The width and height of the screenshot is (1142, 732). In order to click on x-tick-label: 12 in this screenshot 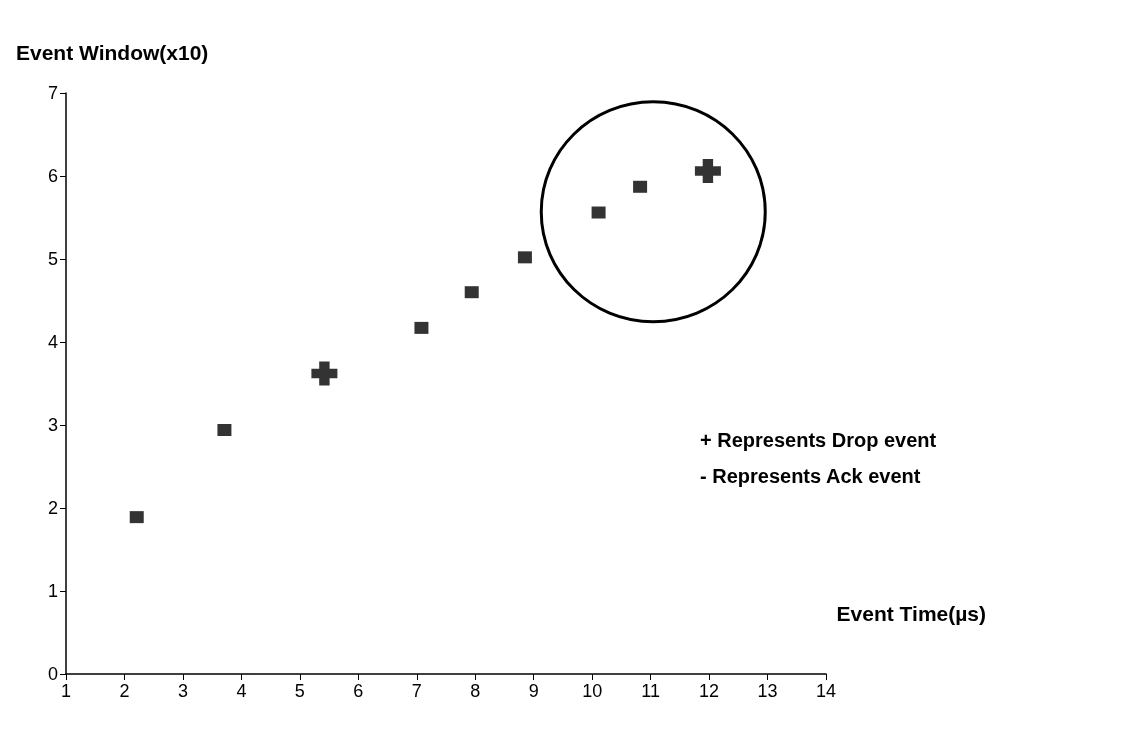, I will do `click(709, 691)`.